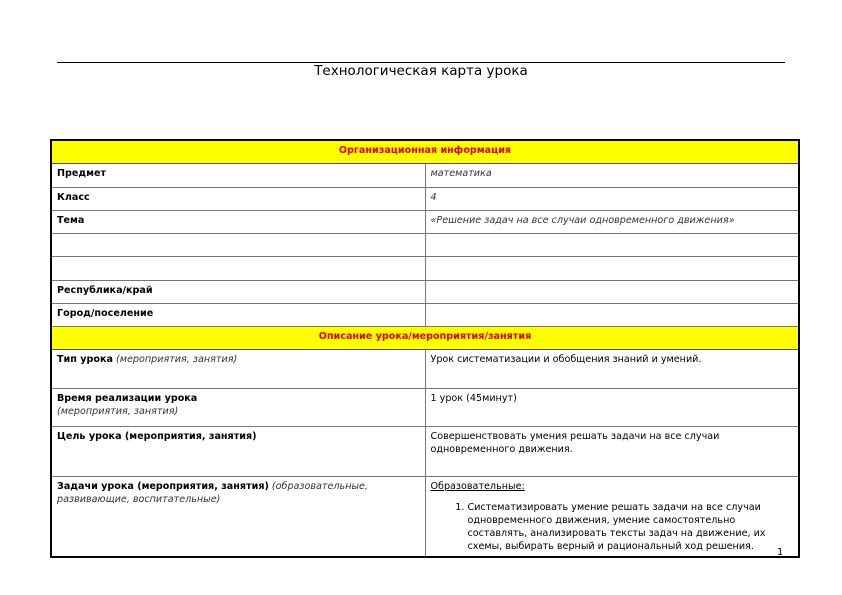 This screenshot has height=595, width=842. What do you see at coordinates (425, 175) in the screenshot?
I see `table-row: Предмет математика` at bounding box center [425, 175].